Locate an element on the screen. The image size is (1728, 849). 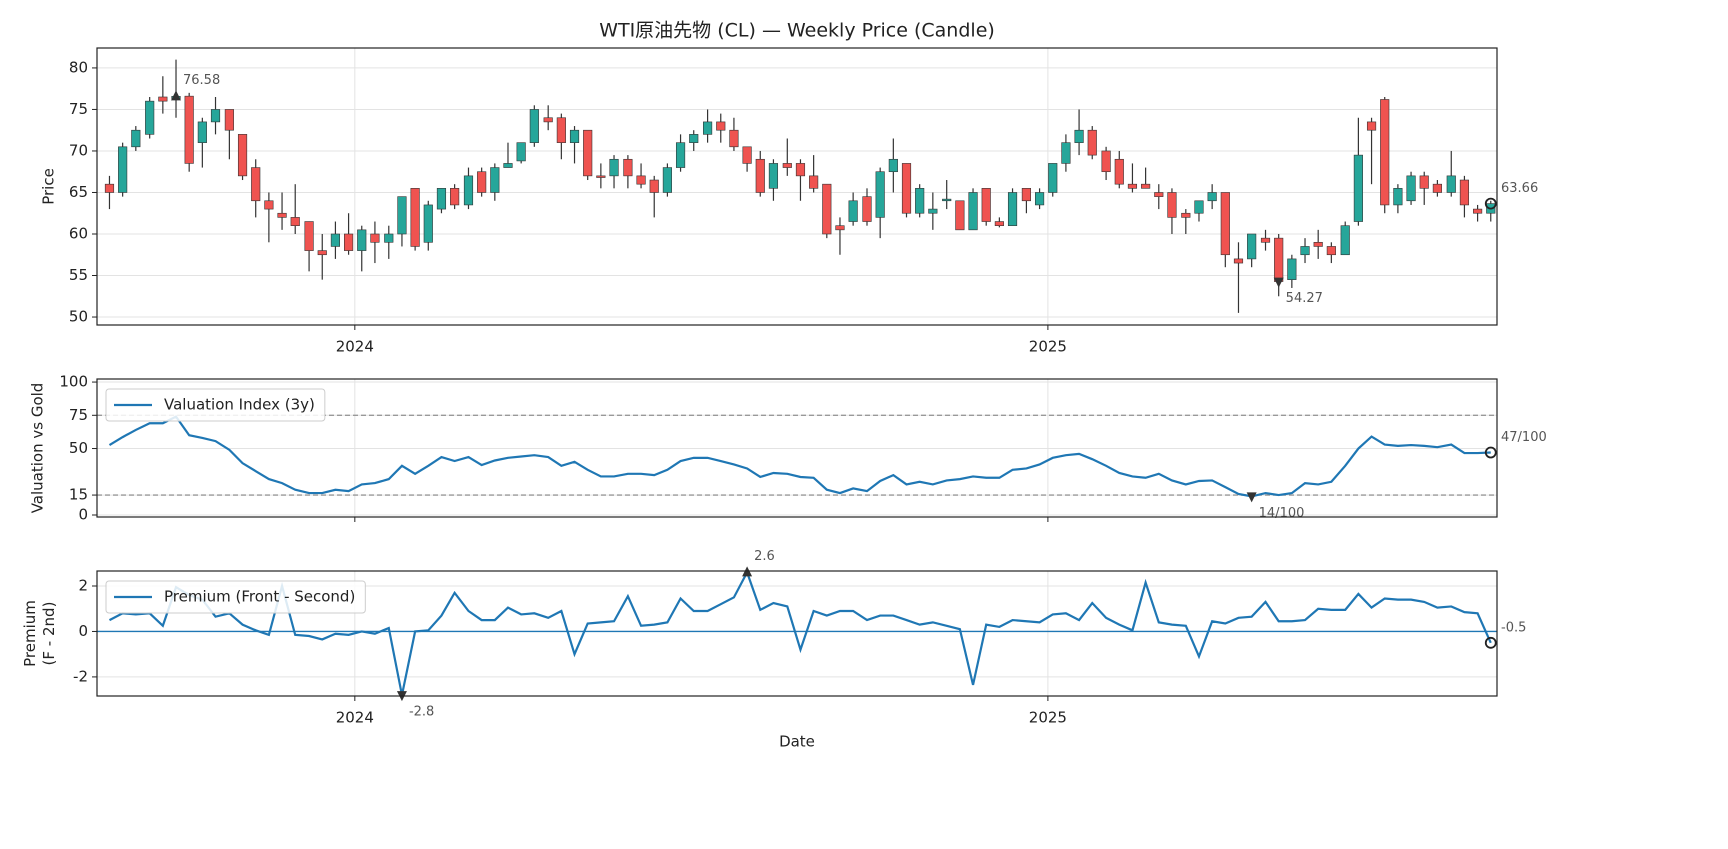
annotation-label: 14/100 is located at coordinates (1282, 513).